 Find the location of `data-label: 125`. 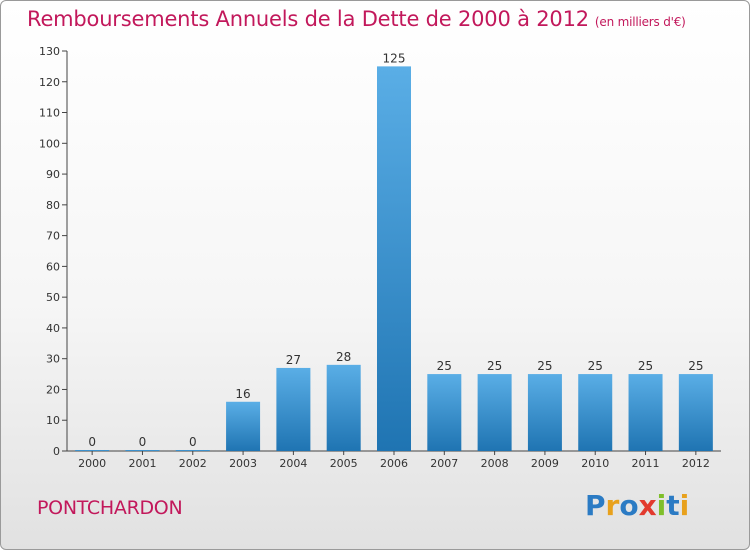

data-label: 125 is located at coordinates (394, 58).